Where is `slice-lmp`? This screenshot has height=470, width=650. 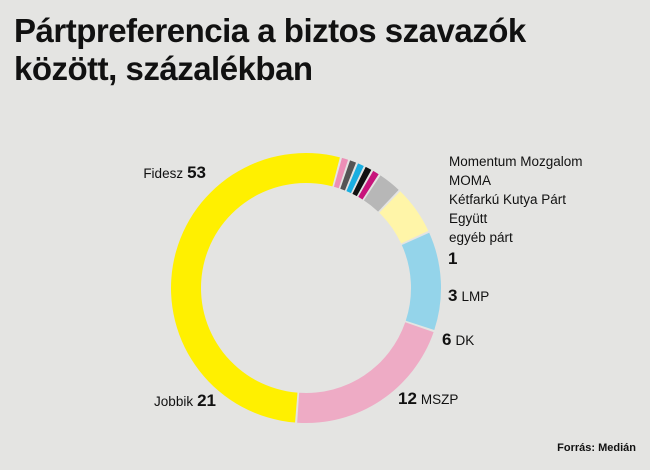
slice-lmp is located at coordinates (381, 193).